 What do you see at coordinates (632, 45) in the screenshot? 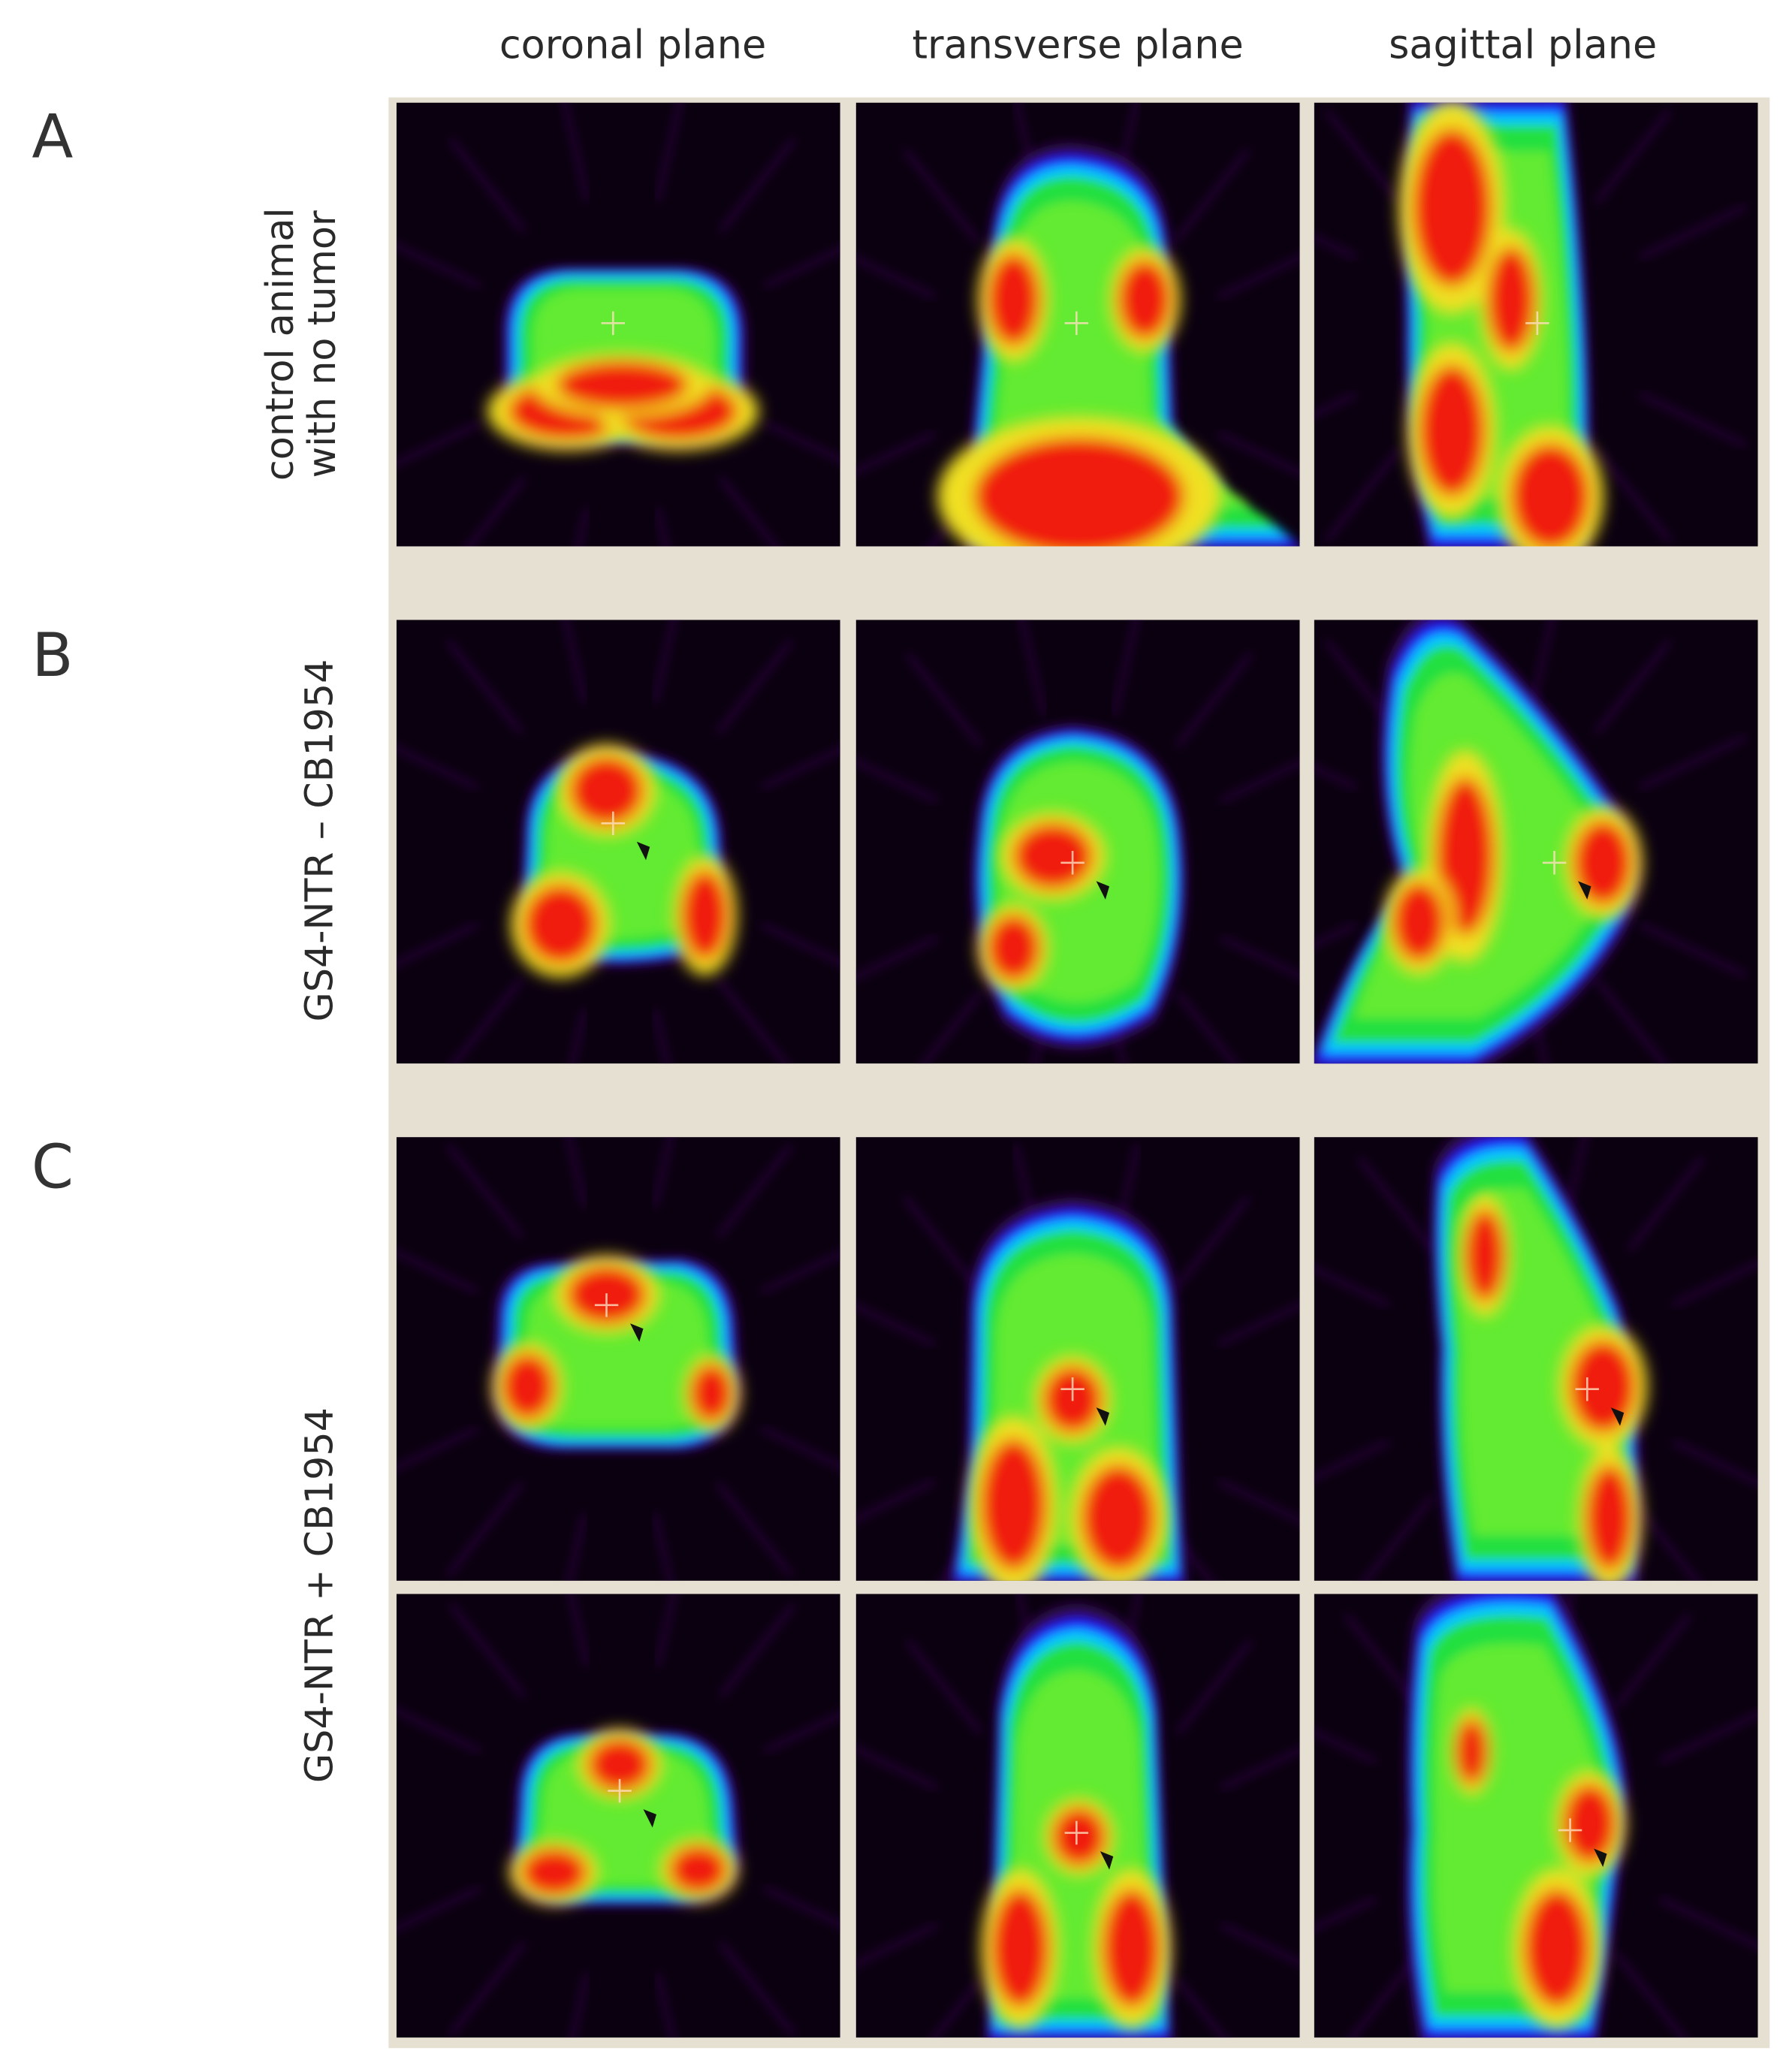
I see `column-header: coronal plane` at bounding box center [632, 45].